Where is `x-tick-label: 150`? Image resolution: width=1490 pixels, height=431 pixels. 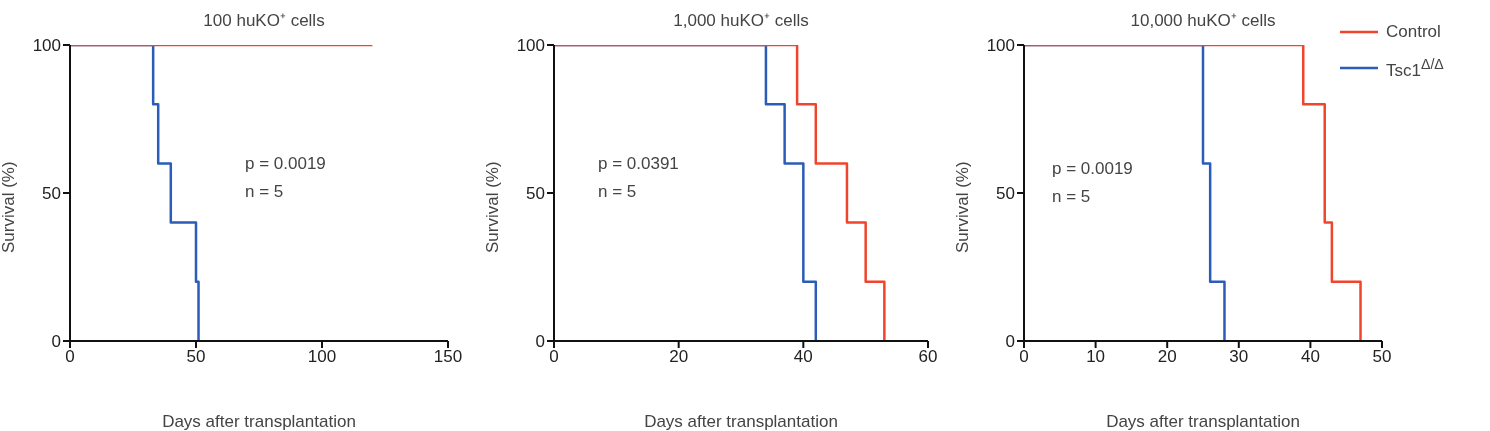
x-tick-label: 150 is located at coordinates (448, 357).